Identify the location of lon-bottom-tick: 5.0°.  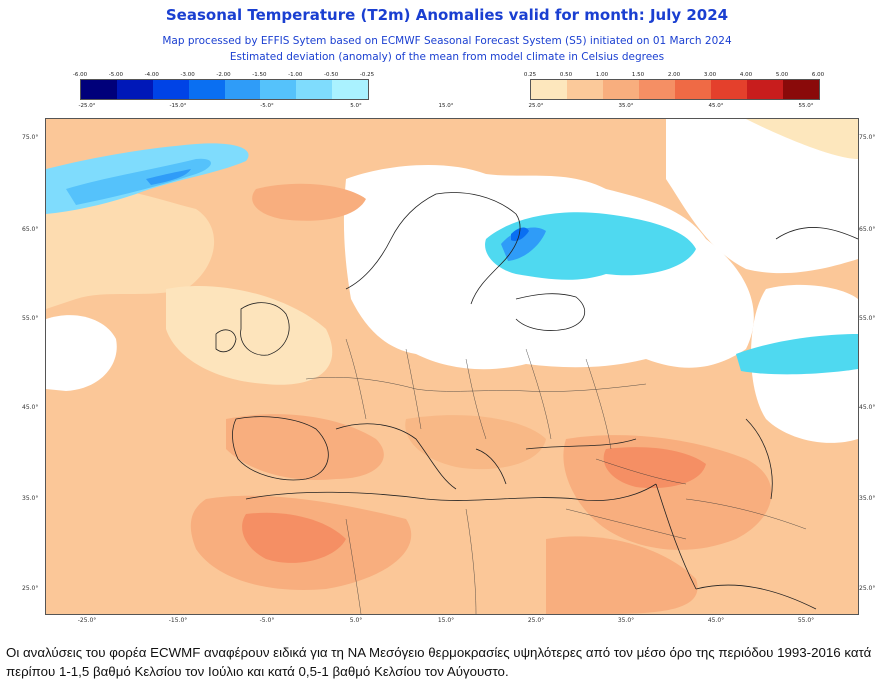
(356, 620).